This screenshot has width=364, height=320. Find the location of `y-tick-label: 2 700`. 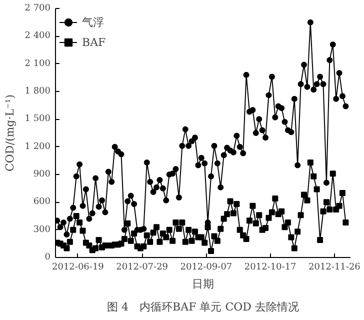

y-tick-label: 2 700 is located at coordinates (37, 9).